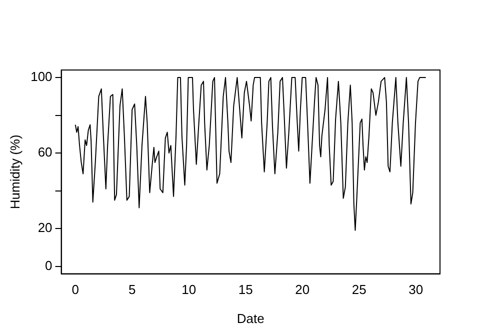 The height and width of the screenshot is (335, 480). What do you see at coordinates (75, 290) in the screenshot?
I see `x-tick-label: 0` at bounding box center [75, 290].